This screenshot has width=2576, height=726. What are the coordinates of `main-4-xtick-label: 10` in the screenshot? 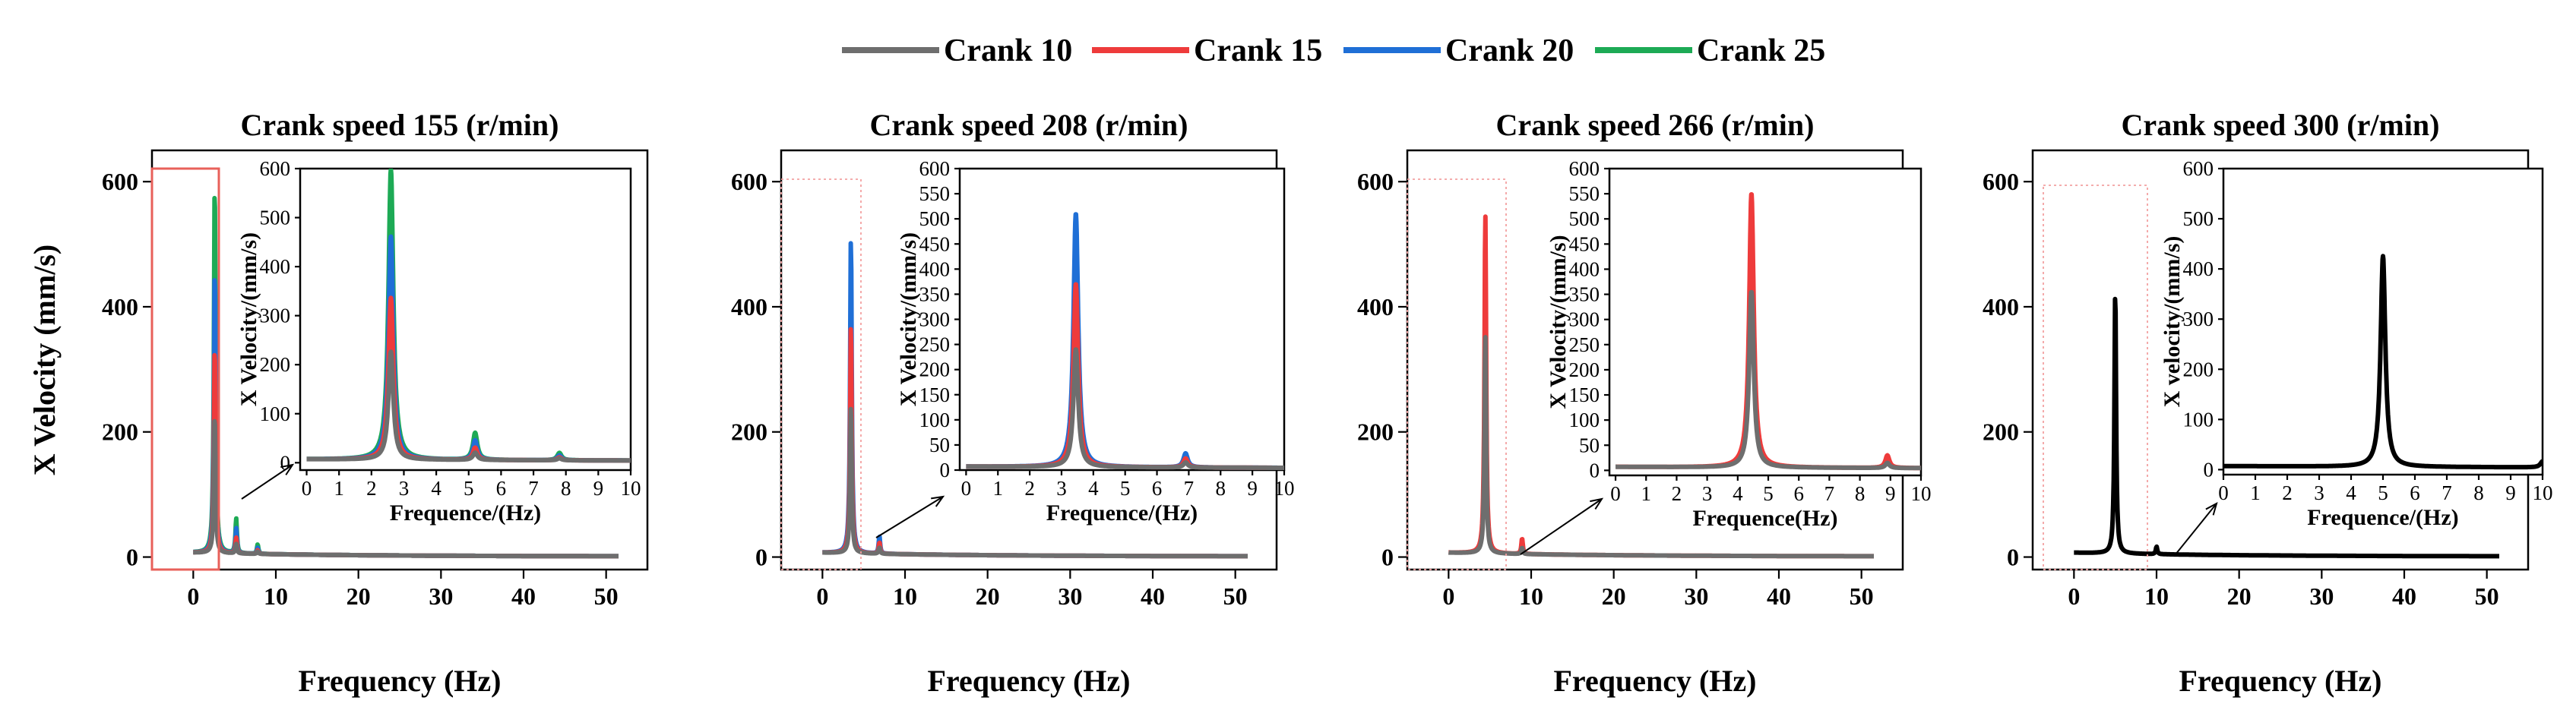 It's located at (2156, 596).